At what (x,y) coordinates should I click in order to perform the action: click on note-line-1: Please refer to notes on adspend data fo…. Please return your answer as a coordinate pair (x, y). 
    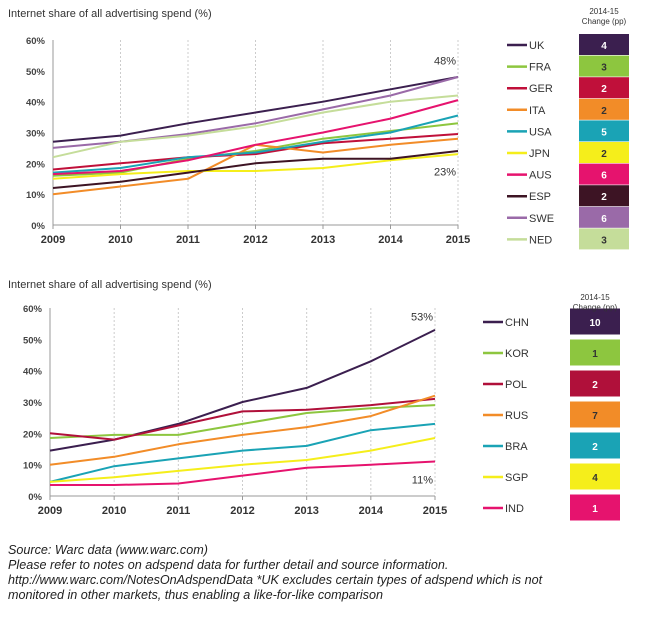
    Looking at the image, I should click on (228, 565).